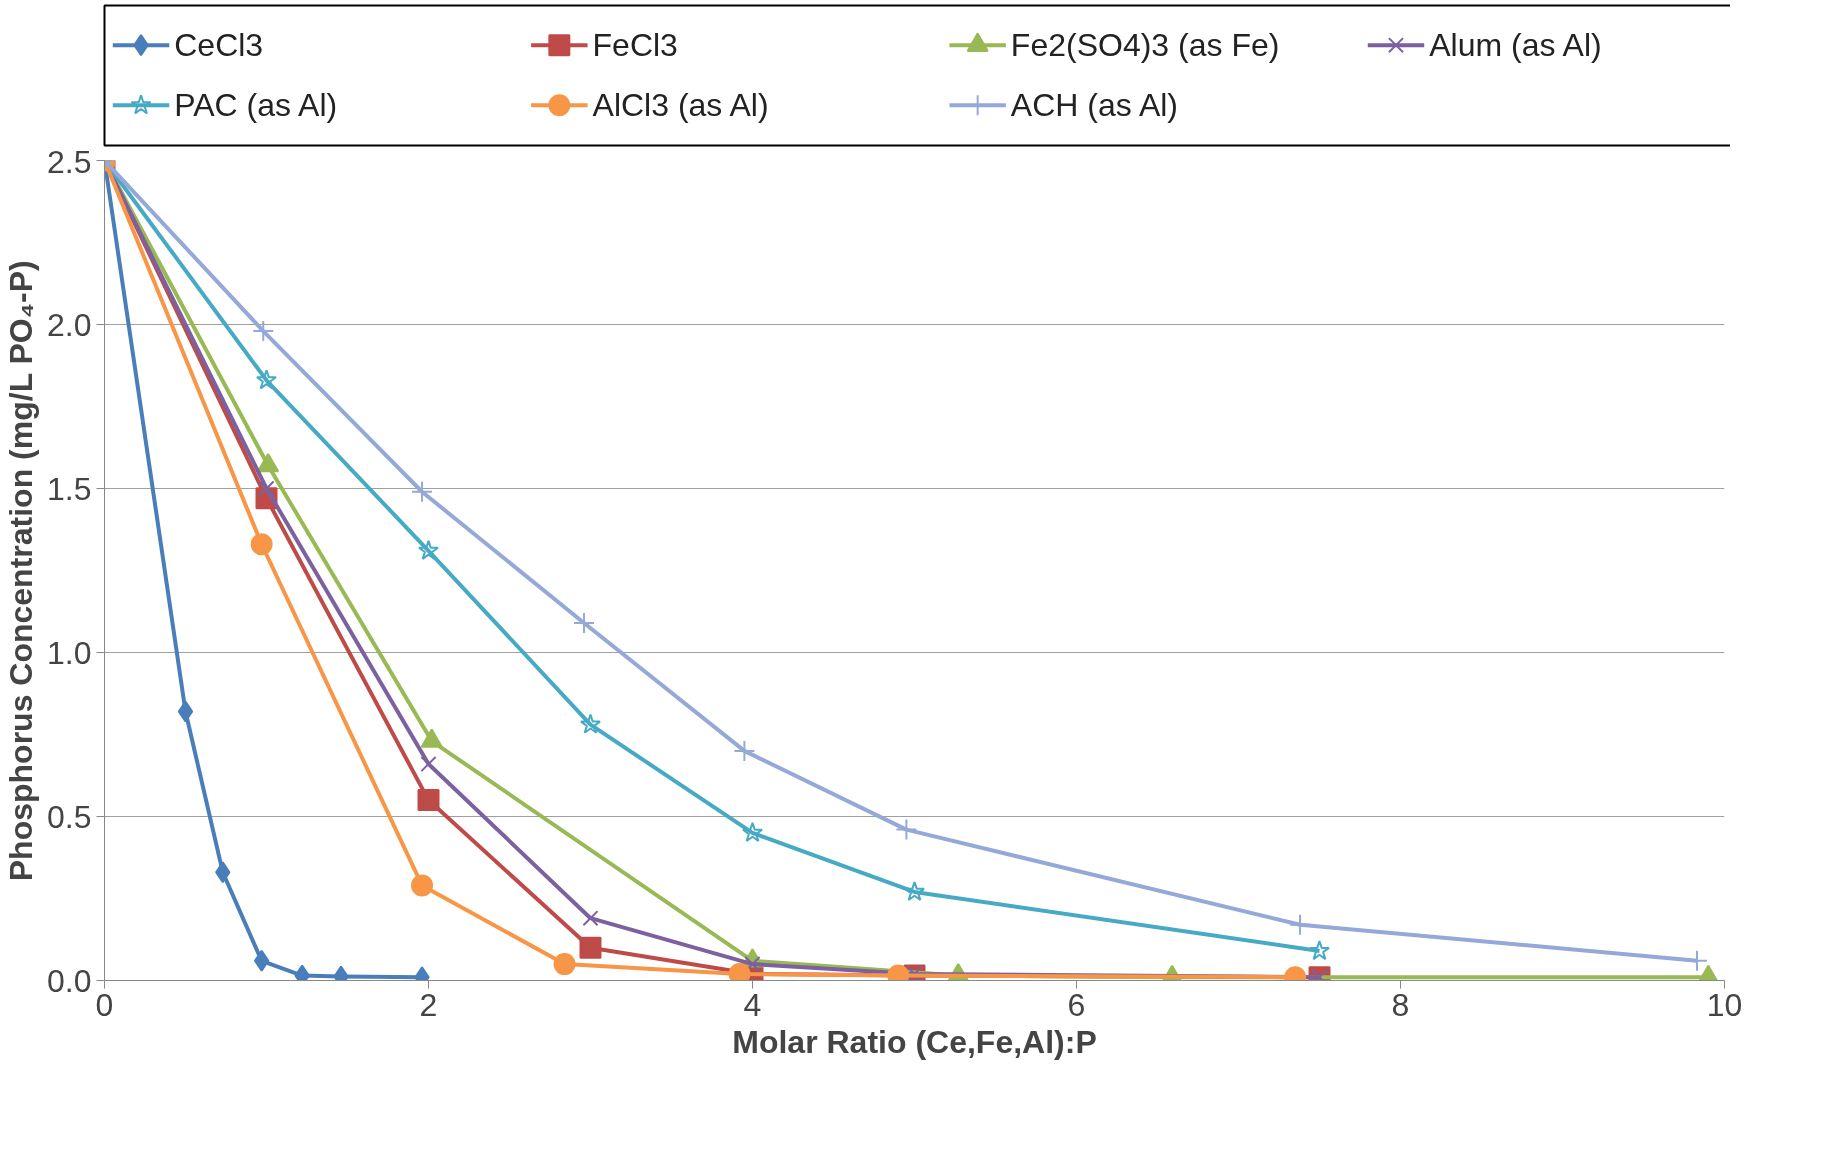 Image resolution: width=1846 pixels, height=1164 pixels. What do you see at coordinates (680, 105) in the screenshot?
I see `legend-label: AlCl3 (as Al)` at bounding box center [680, 105].